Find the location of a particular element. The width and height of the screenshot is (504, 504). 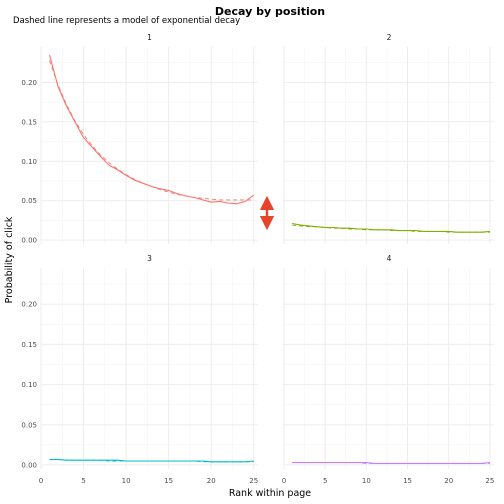

y-axis-label: Probability of click is located at coordinates (9, 259).